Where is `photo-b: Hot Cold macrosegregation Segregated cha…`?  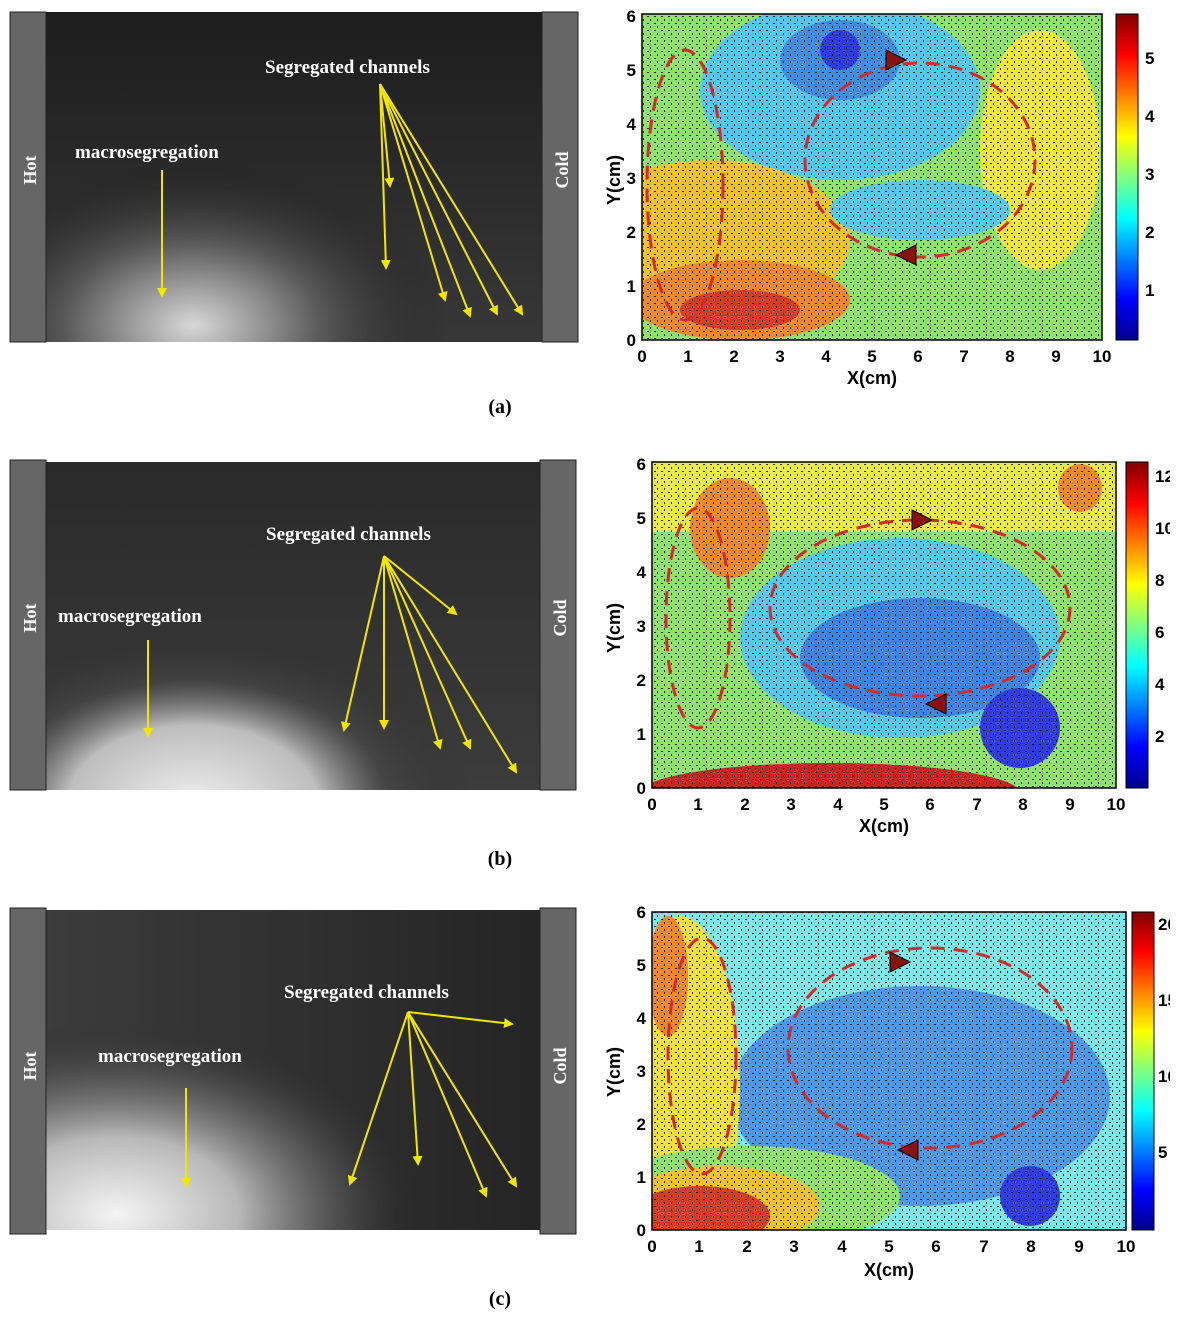
photo-b: Hot Cold macrosegregation Segregated cha… is located at coordinates (293, 625).